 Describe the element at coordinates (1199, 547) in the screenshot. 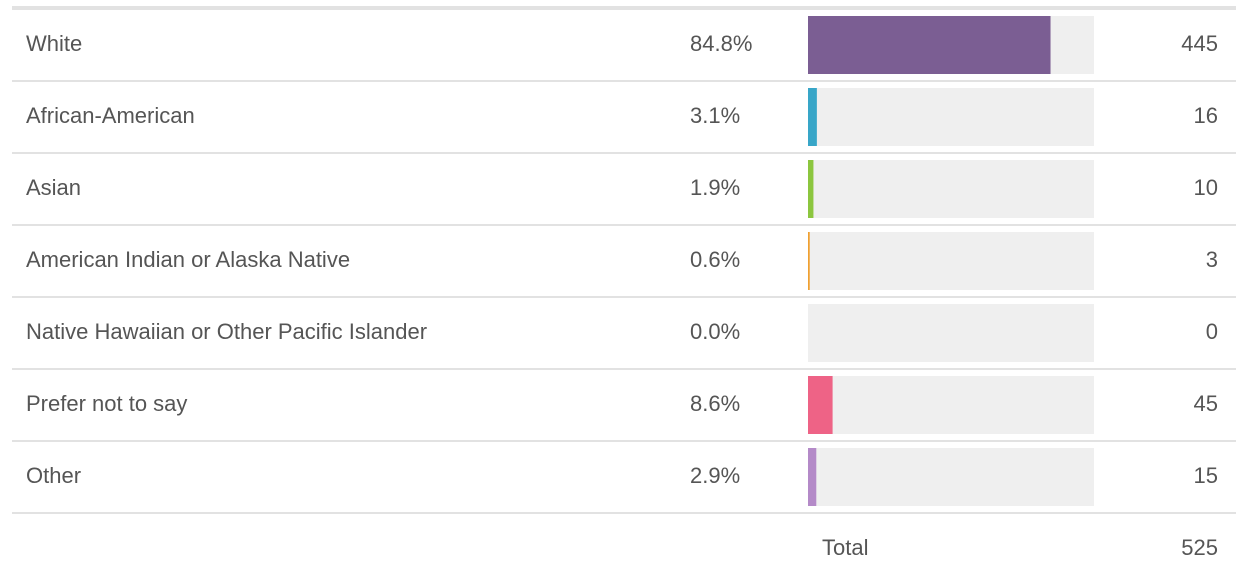

I see `total-value: 525` at that location.